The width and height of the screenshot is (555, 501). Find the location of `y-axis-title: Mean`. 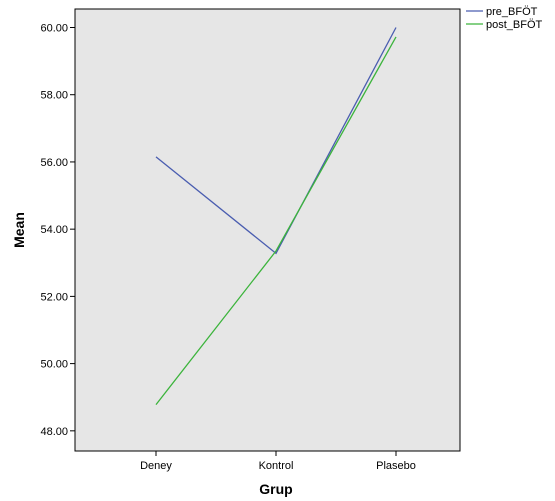

y-axis-title: Mean is located at coordinates (19, 230).